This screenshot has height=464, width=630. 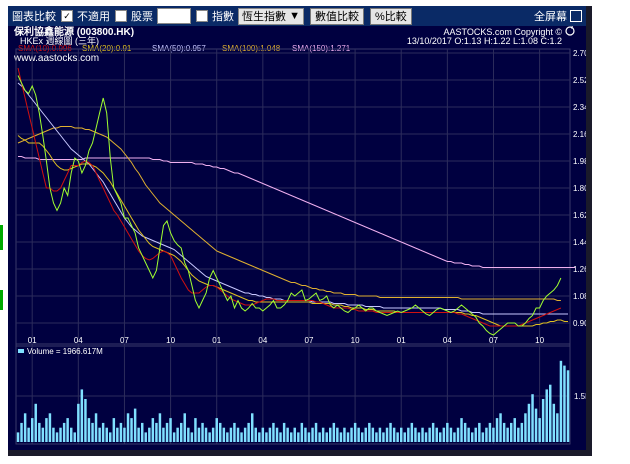 What do you see at coordinates (336, 16) in the screenshot?
I see `value-compare-button: 數值比較` at bounding box center [336, 16].